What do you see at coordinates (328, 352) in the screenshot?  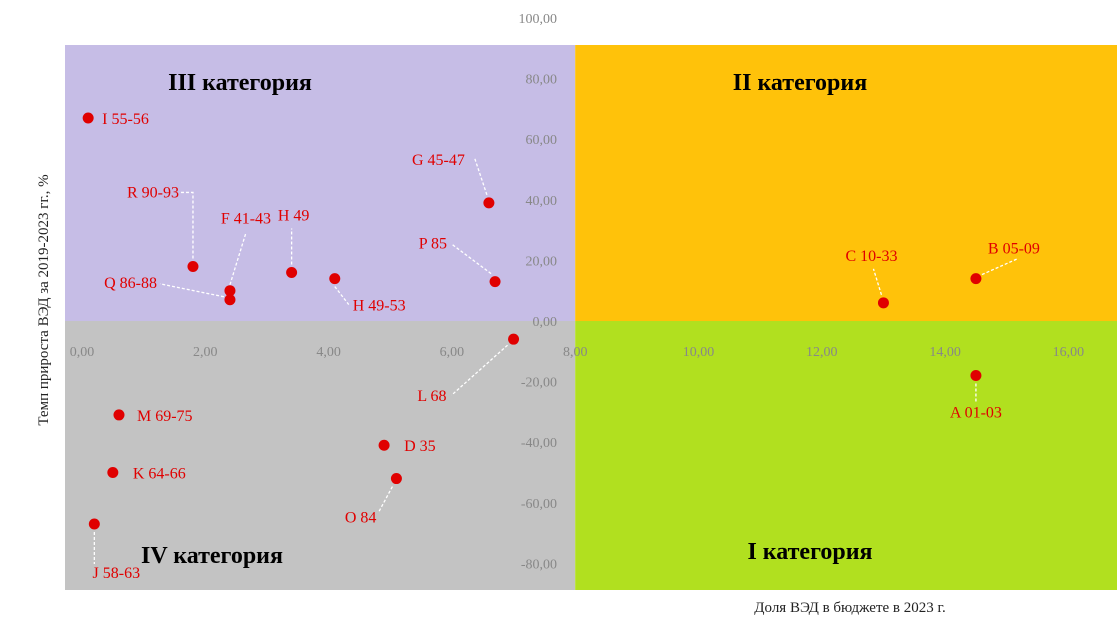 I see `x-tick-label: 4,00` at bounding box center [328, 352].